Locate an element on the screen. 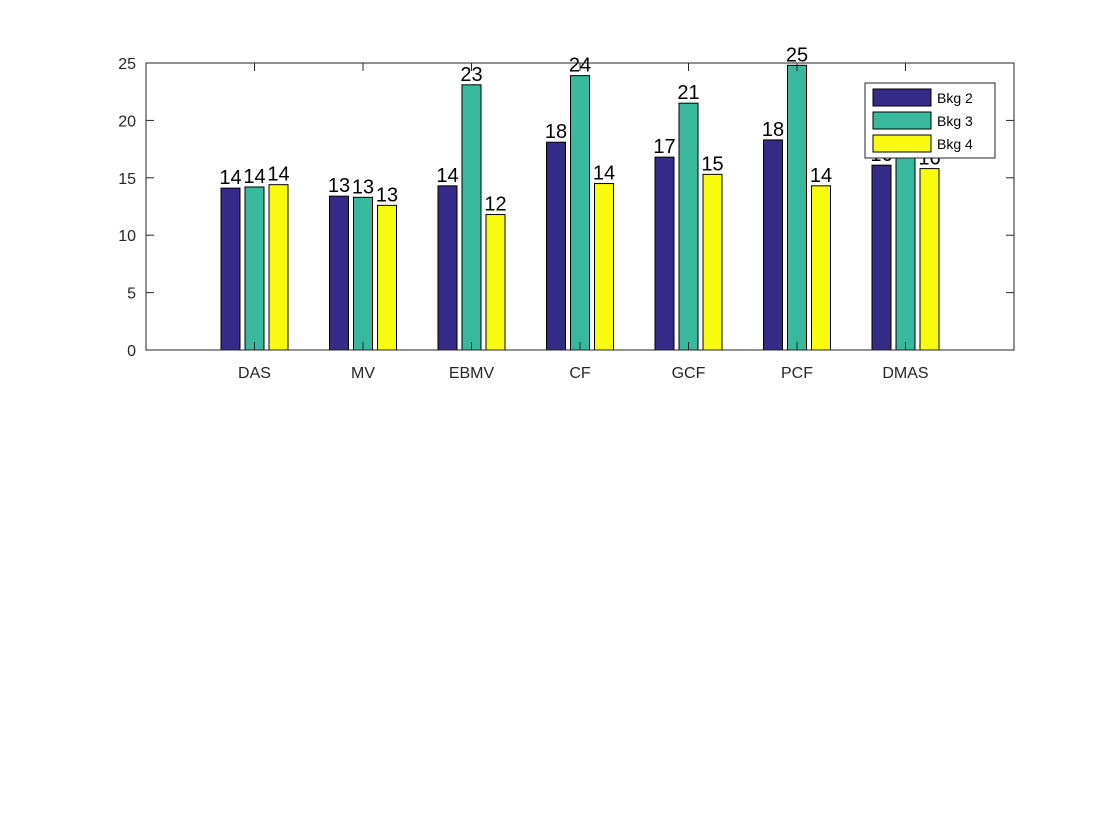 The height and width of the screenshot is (840, 1120). y-tick-label: 15 is located at coordinates (127, 179).